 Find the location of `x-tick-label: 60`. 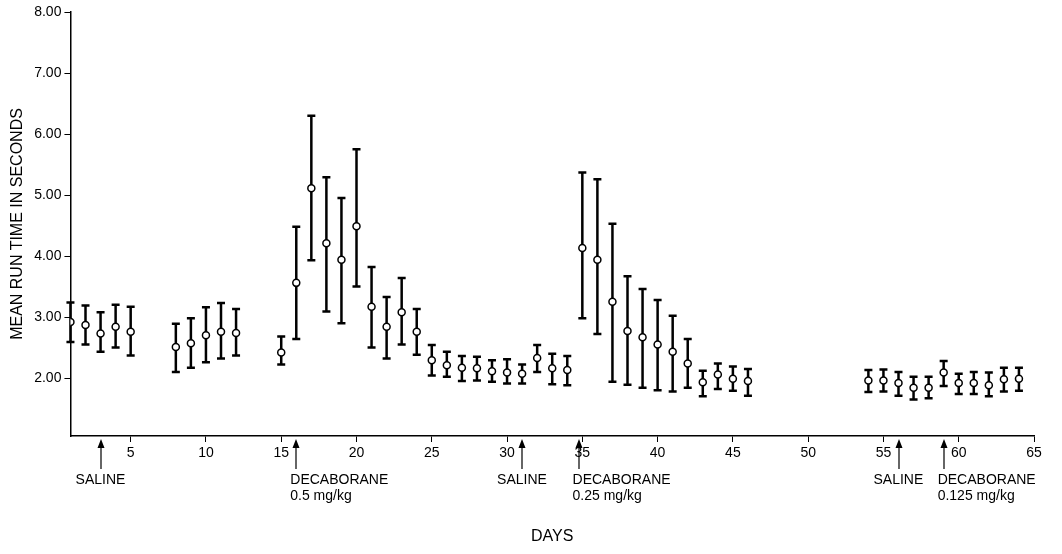

x-tick-label: 60 is located at coordinates (958, 452).